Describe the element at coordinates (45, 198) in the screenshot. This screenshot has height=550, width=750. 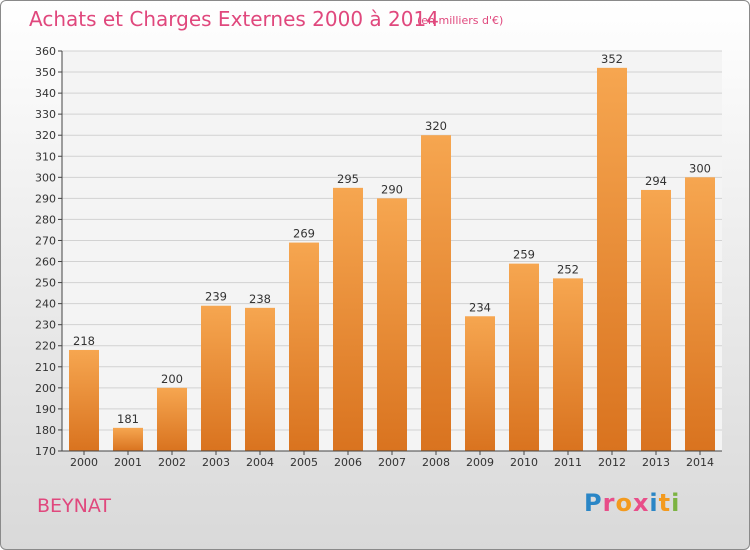
I see `y-tick-label: 290` at that location.